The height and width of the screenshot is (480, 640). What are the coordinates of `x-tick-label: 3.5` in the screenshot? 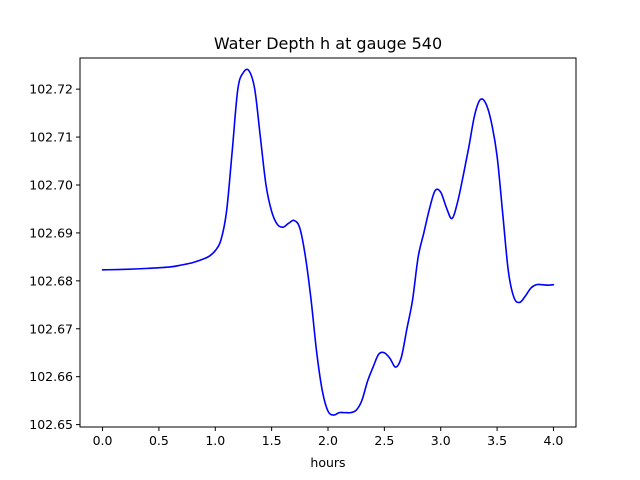 It's located at (497, 440).